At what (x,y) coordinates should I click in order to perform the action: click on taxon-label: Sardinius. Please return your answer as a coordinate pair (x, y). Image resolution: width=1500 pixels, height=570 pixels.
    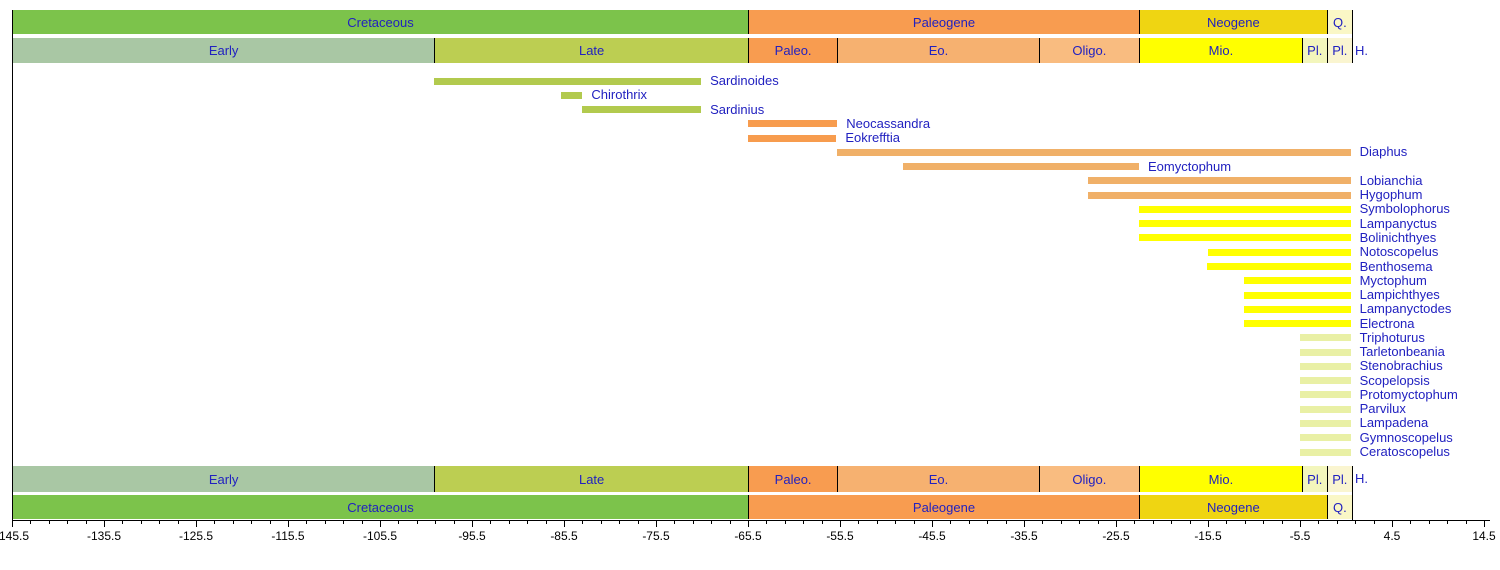
    Looking at the image, I should click on (737, 109).